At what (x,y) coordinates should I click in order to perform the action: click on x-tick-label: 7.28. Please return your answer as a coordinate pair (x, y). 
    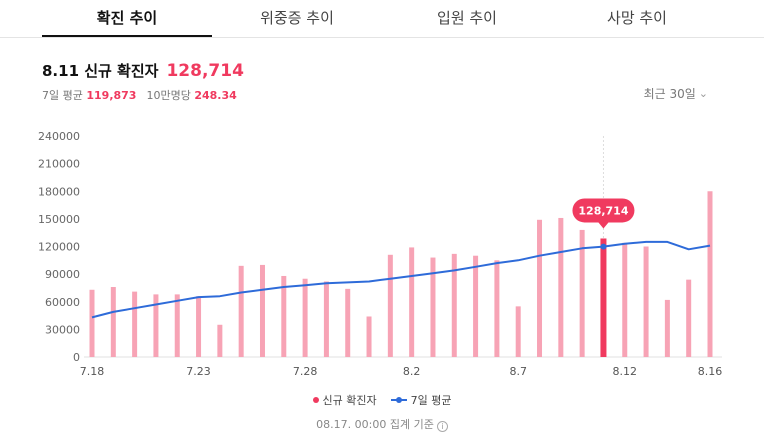
    Looking at the image, I should click on (305, 371).